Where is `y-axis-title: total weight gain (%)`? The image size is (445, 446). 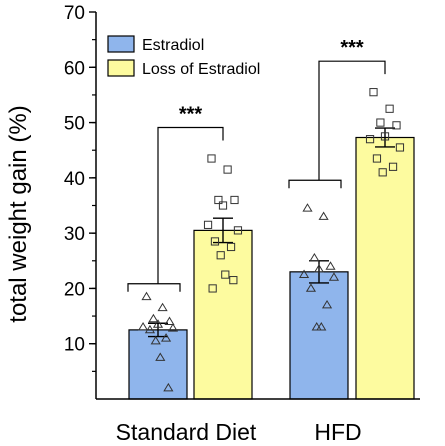 y-axis-title: total weight gain (%) is located at coordinates (18, 213).